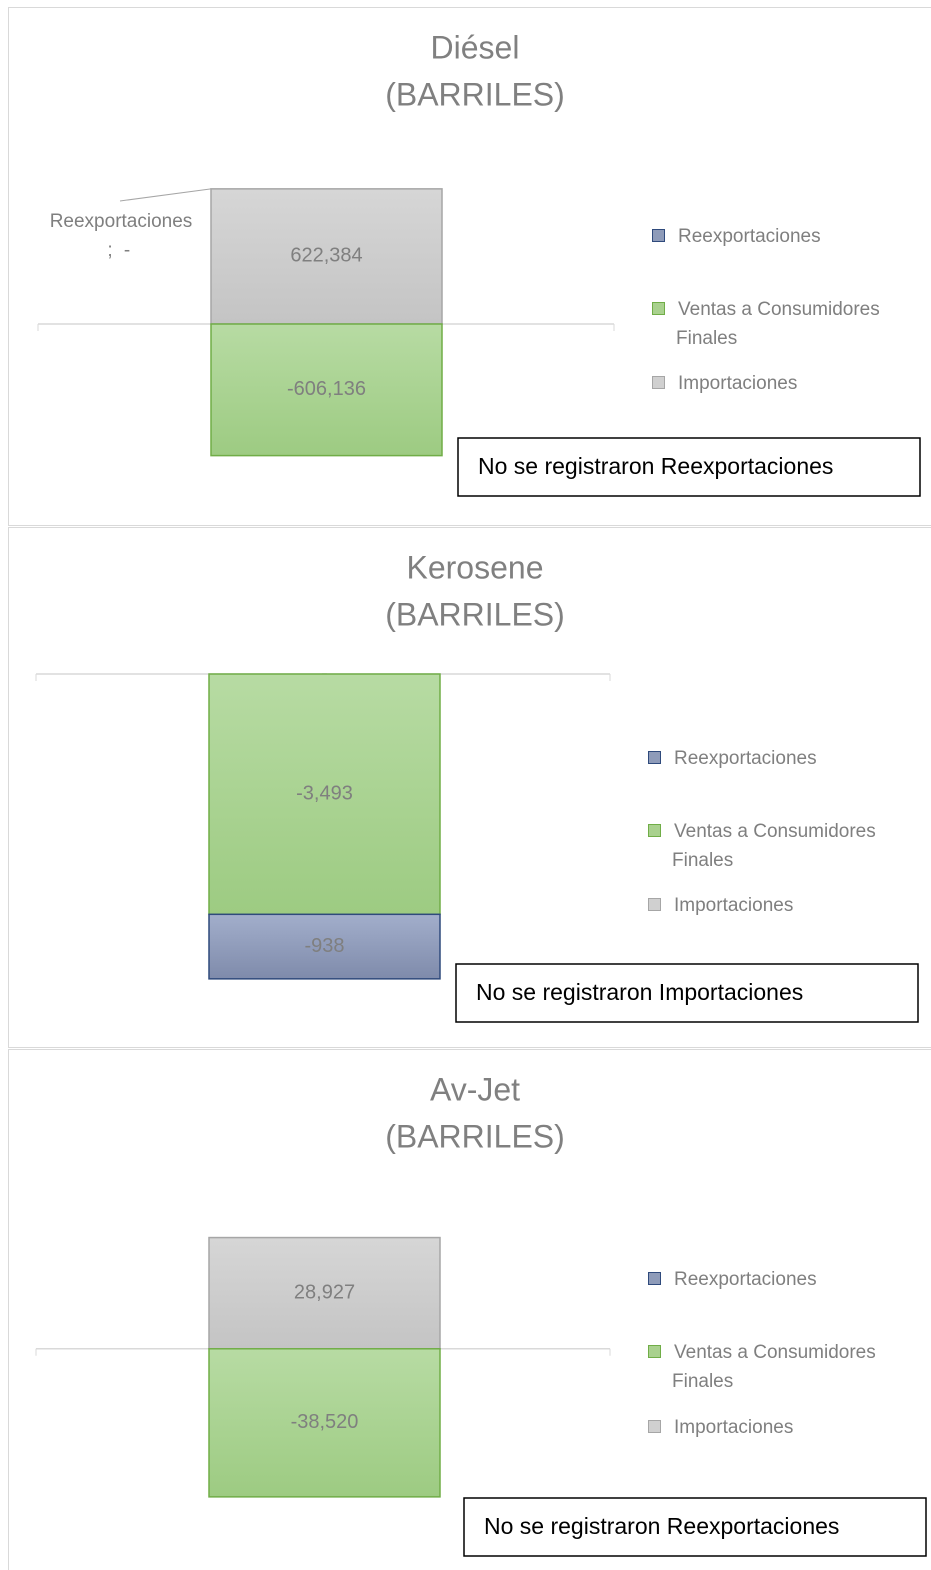  What do you see at coordinates (165, 195) in the screenshot?
I see `leader-line` at bounding box center [165, 195].